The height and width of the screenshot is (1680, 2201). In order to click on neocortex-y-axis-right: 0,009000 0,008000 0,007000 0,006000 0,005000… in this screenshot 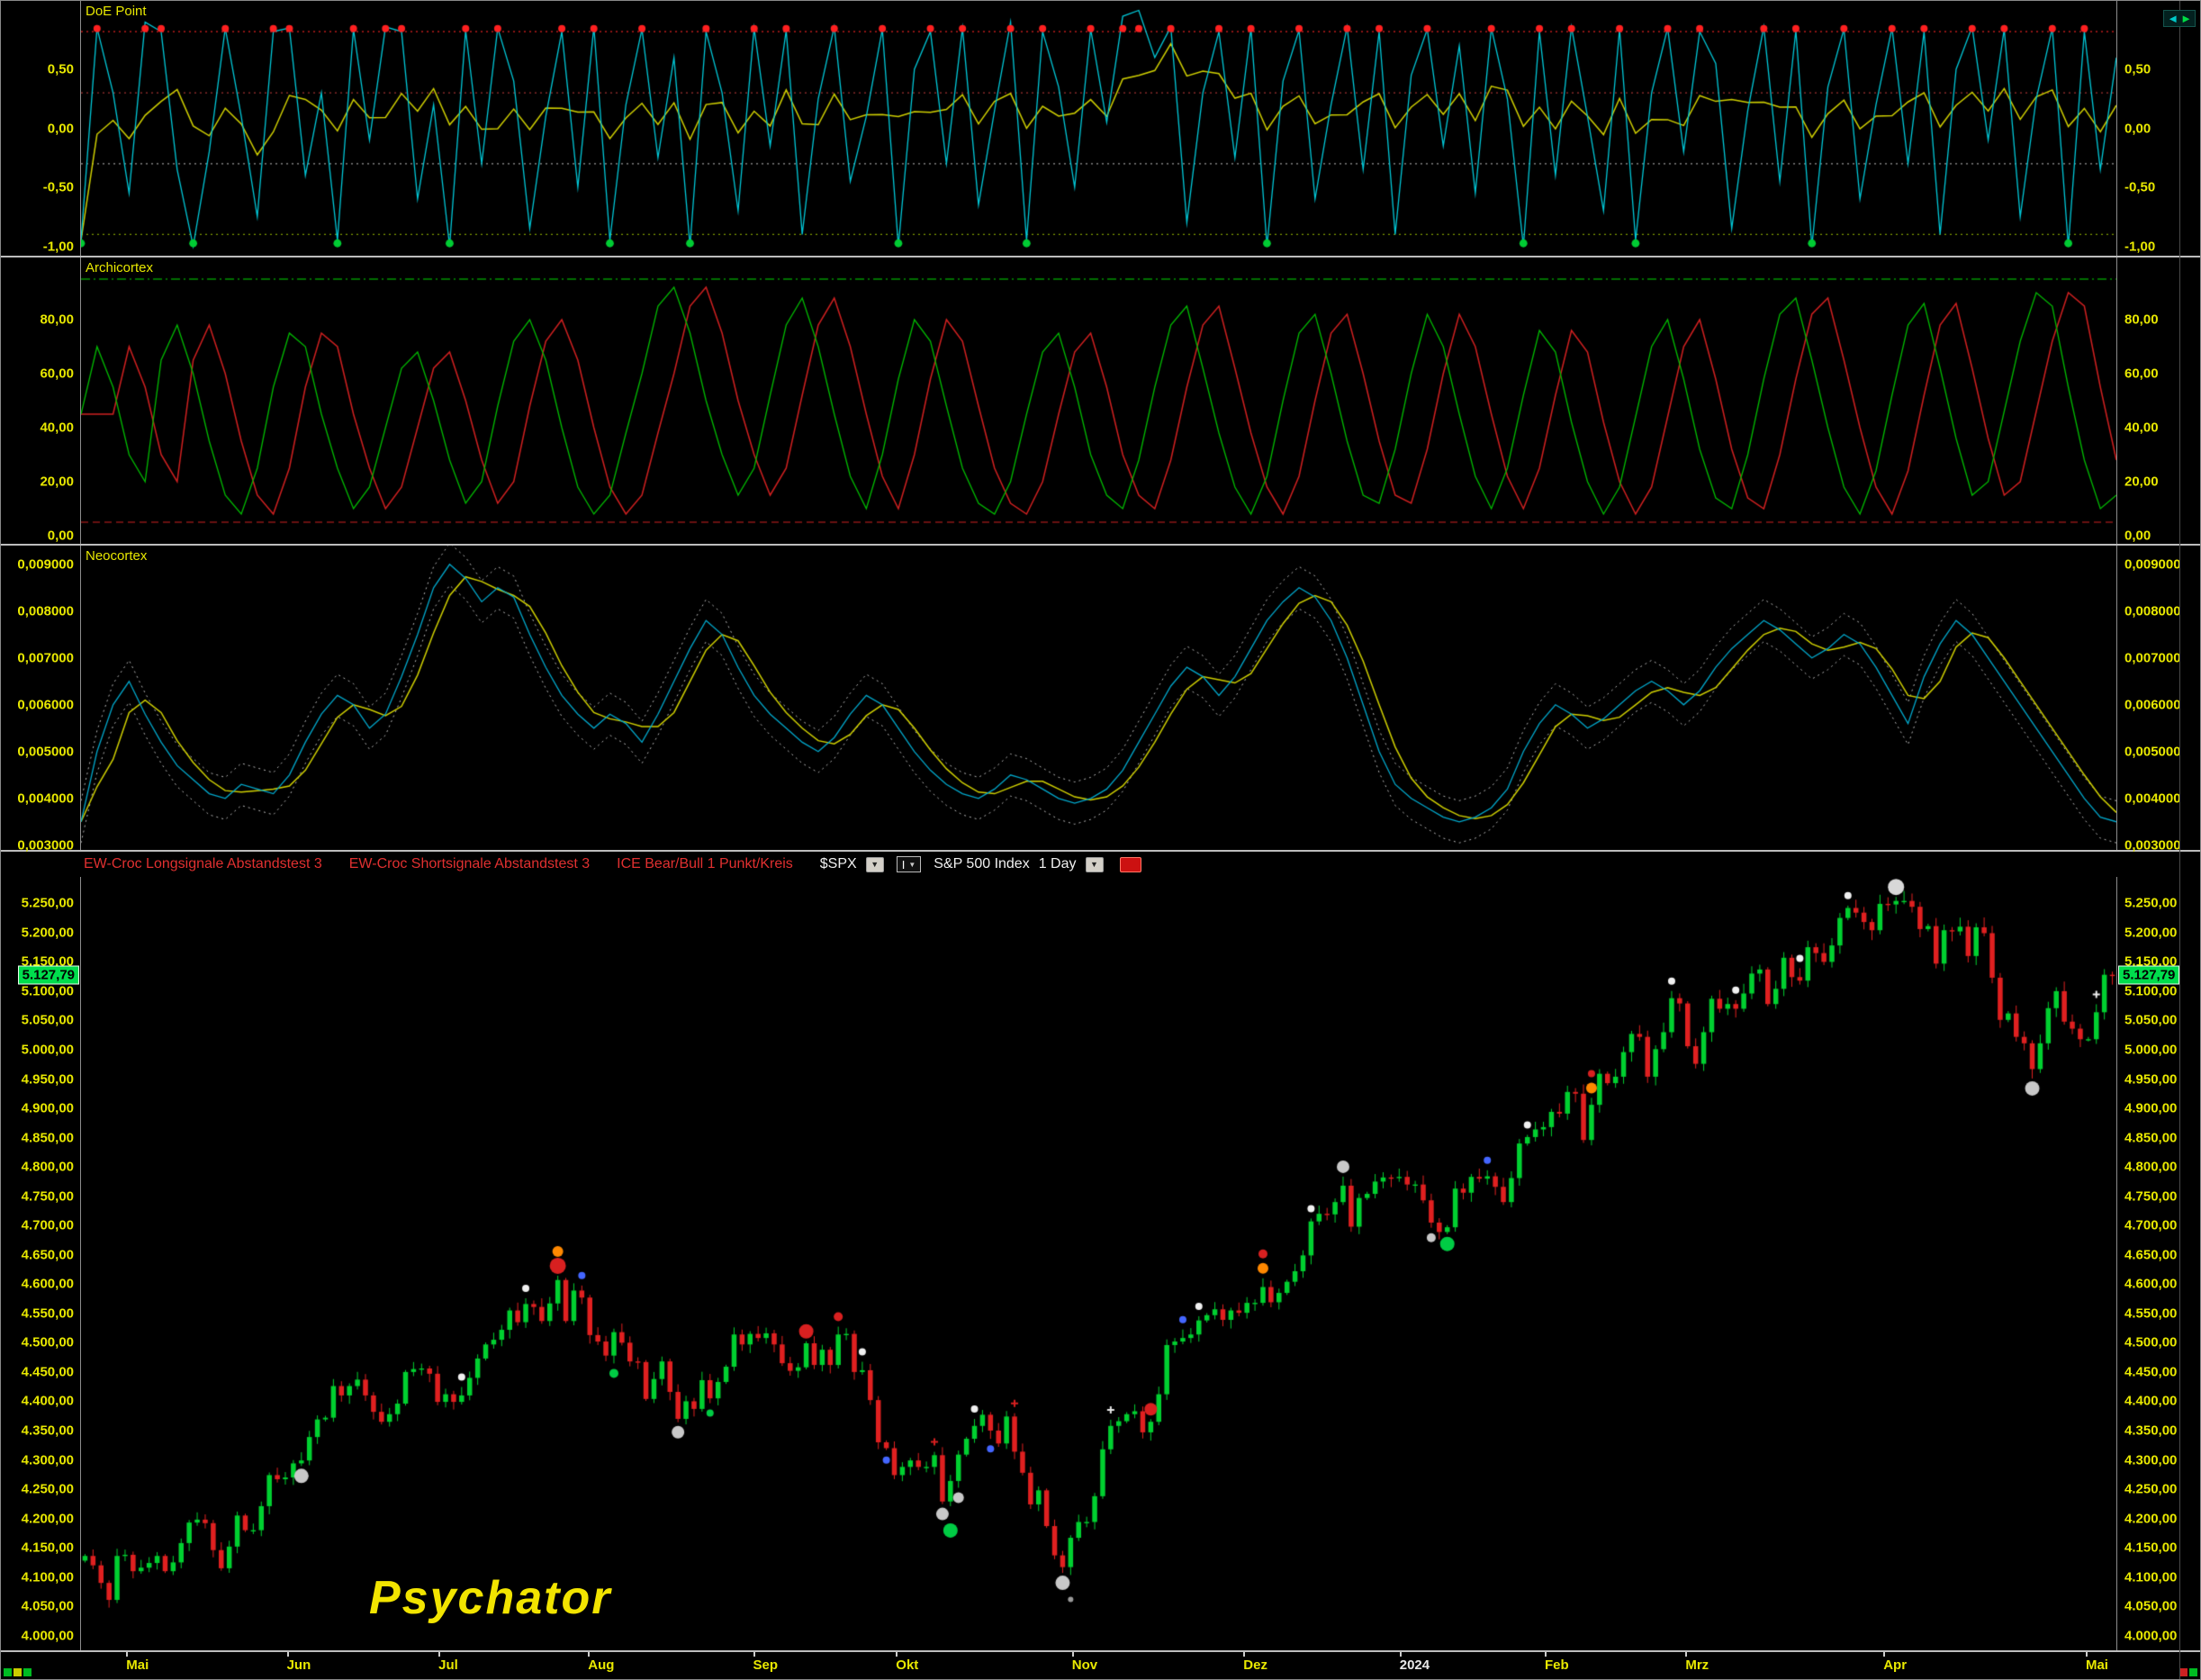, I will do `click(2158, 699)`.